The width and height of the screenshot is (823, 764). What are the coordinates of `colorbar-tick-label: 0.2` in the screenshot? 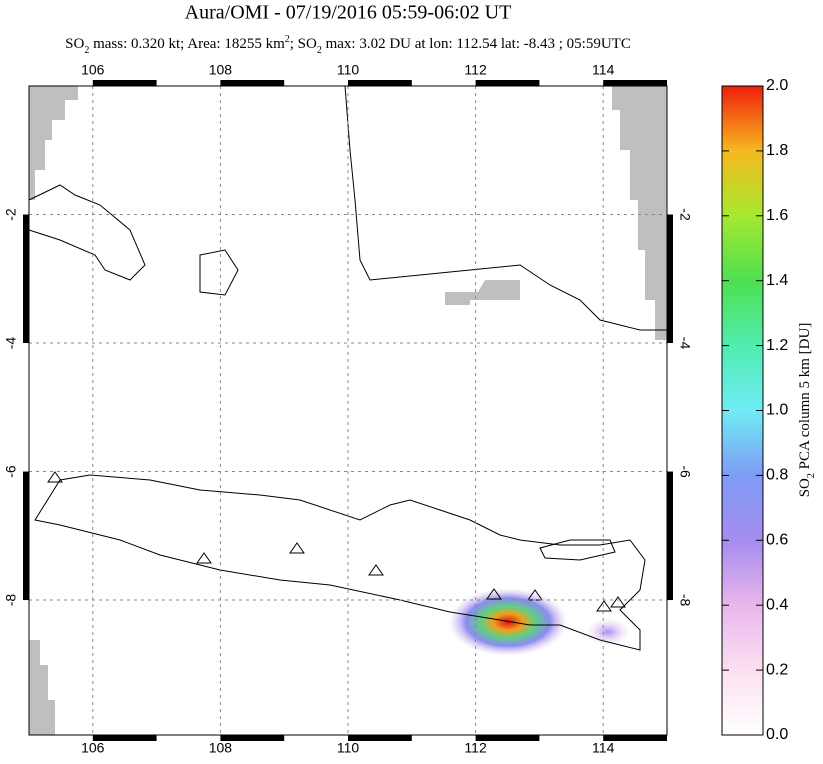 It's located at (777, 669).